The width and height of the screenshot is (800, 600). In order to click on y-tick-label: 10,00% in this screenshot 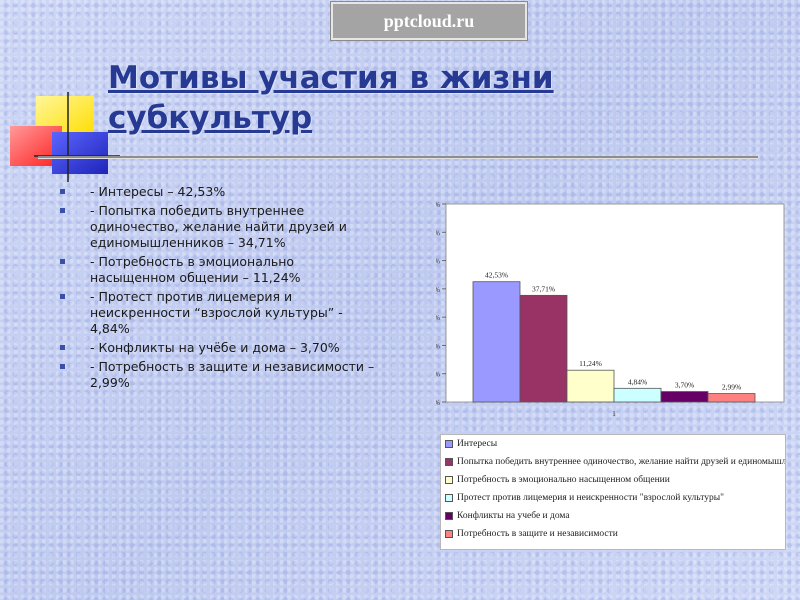, I will do `click(438, 375)`.